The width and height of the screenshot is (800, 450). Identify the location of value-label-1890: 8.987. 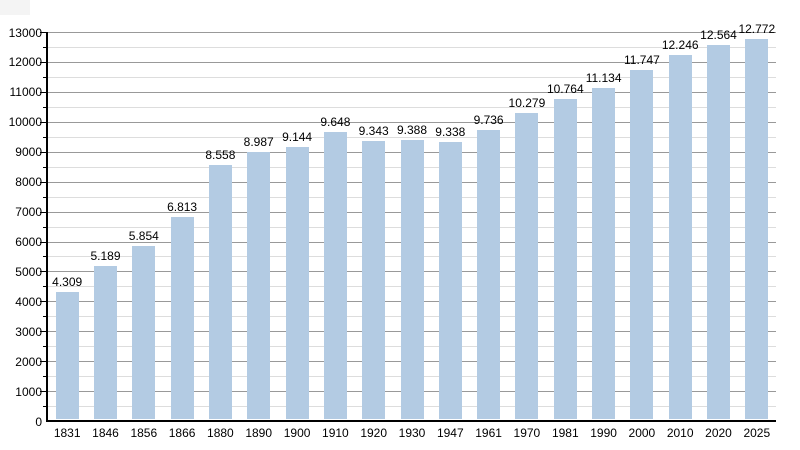
(258, 142).